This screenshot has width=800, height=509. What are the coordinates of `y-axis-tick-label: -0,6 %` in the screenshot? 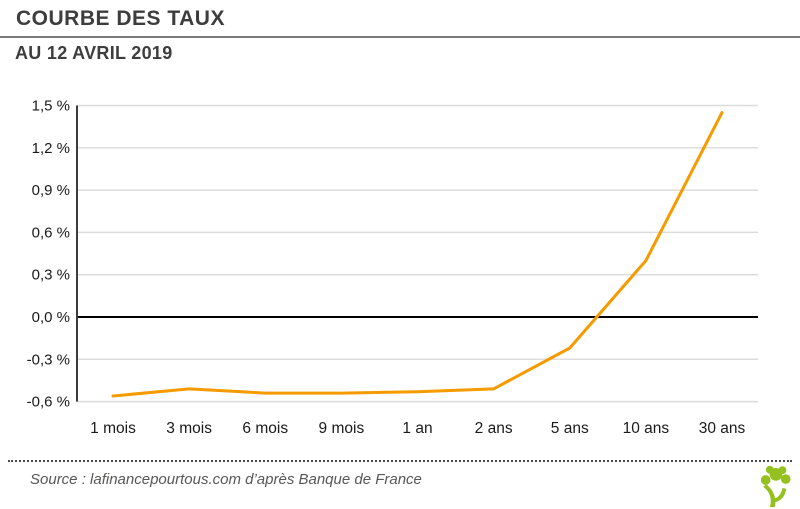 It's located at (48, 402).